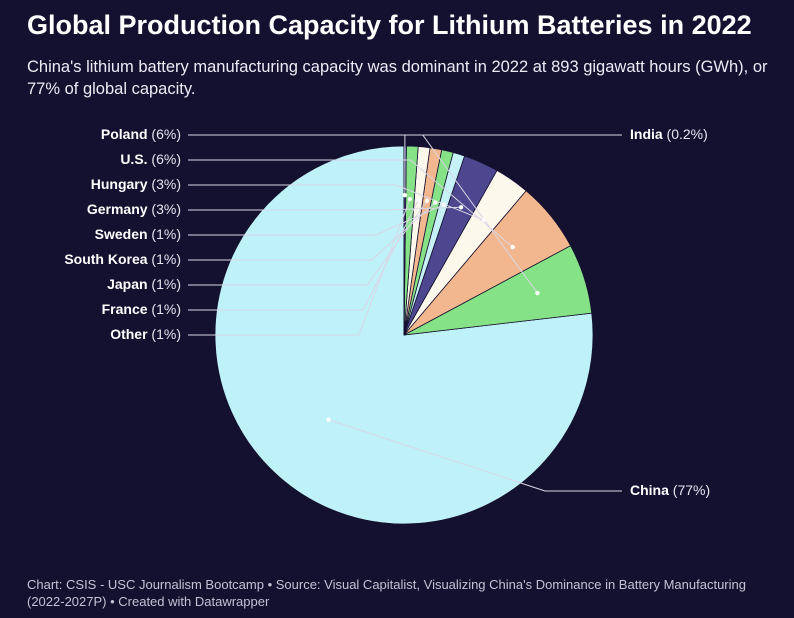 The width and height of the screenshot is (794, 618). I want to click on slice-label-other: Other (1%), so click(145, 334).